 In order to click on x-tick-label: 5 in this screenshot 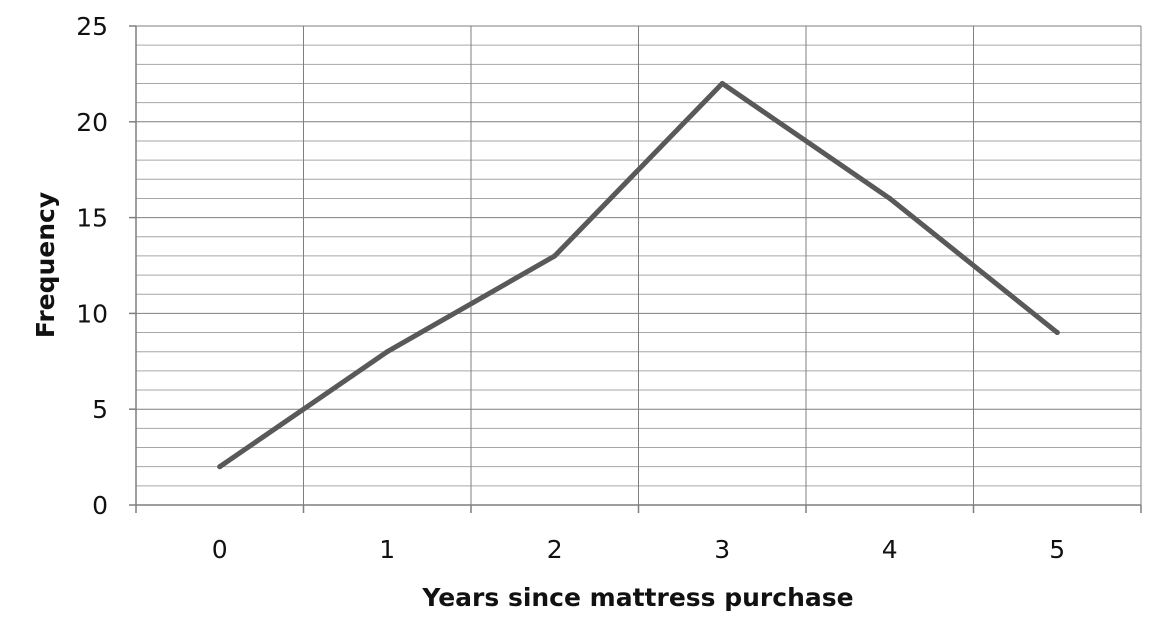, I will do `click(1057, 549)`.